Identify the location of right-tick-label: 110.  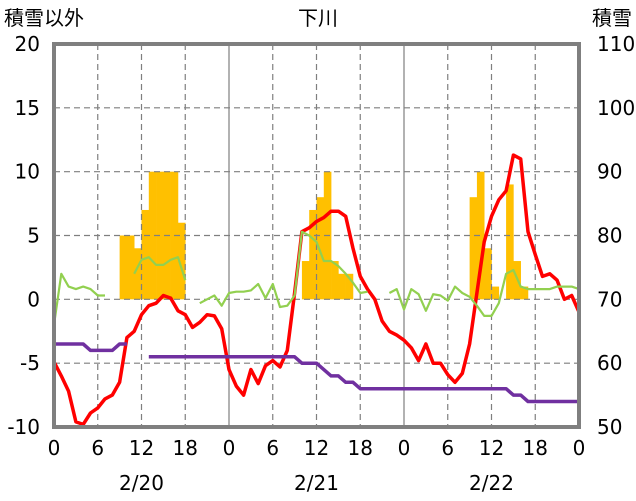
(616, 44).